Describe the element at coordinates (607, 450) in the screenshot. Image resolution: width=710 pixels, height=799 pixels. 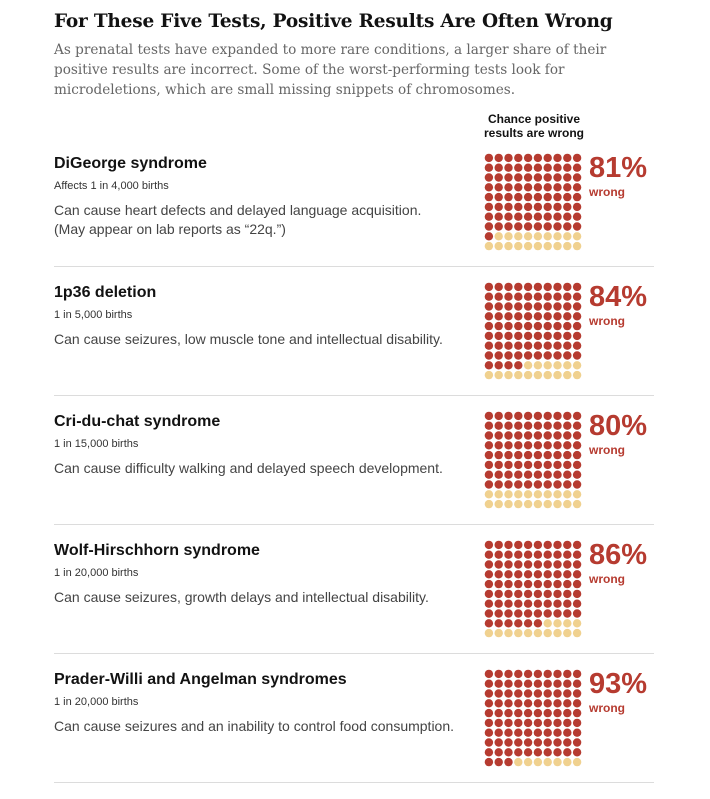
I see `wrong-label: wrong` at that location.